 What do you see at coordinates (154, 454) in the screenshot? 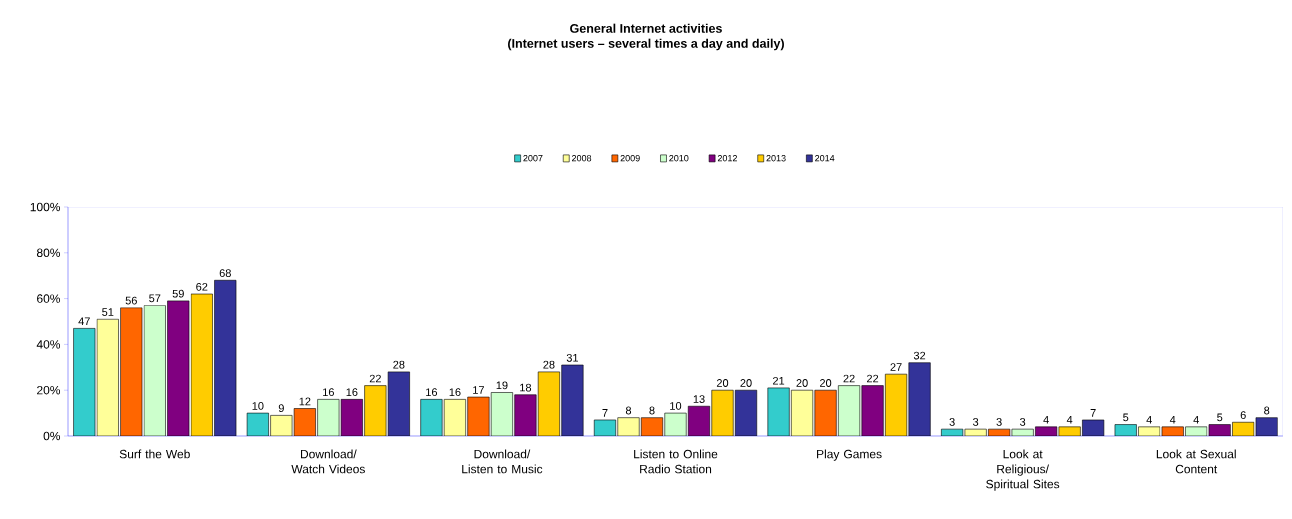
I see `x-tick-label: Surf the Web` at bounding box center [154, 454].